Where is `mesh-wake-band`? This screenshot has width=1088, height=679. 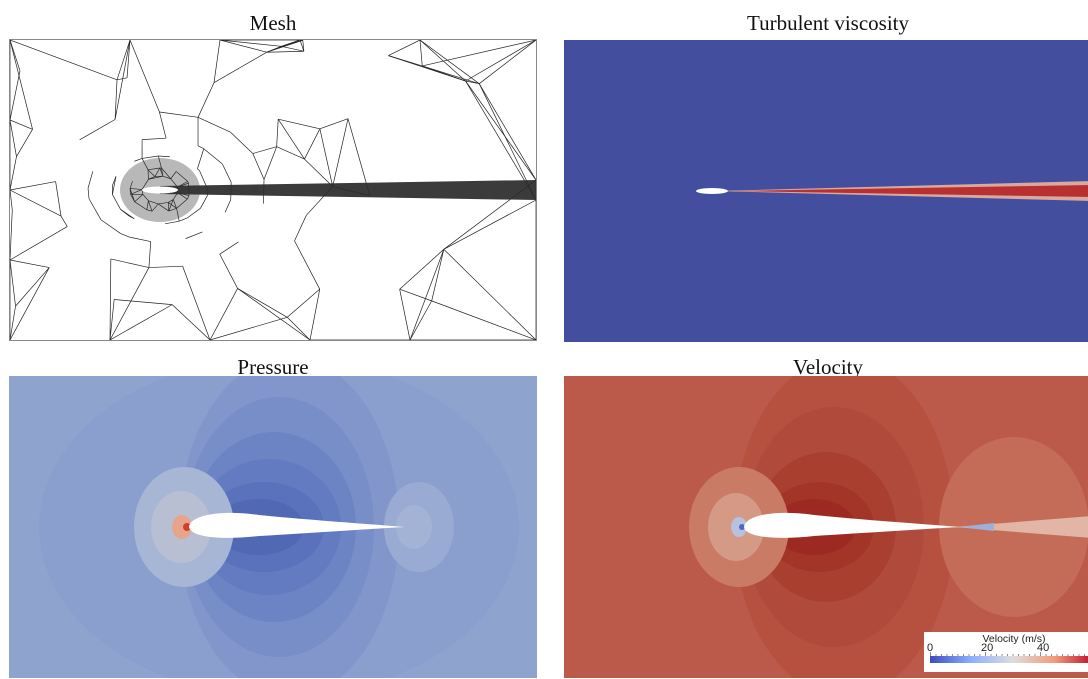 mesh-wake-band is located at coordinates (348, 190).